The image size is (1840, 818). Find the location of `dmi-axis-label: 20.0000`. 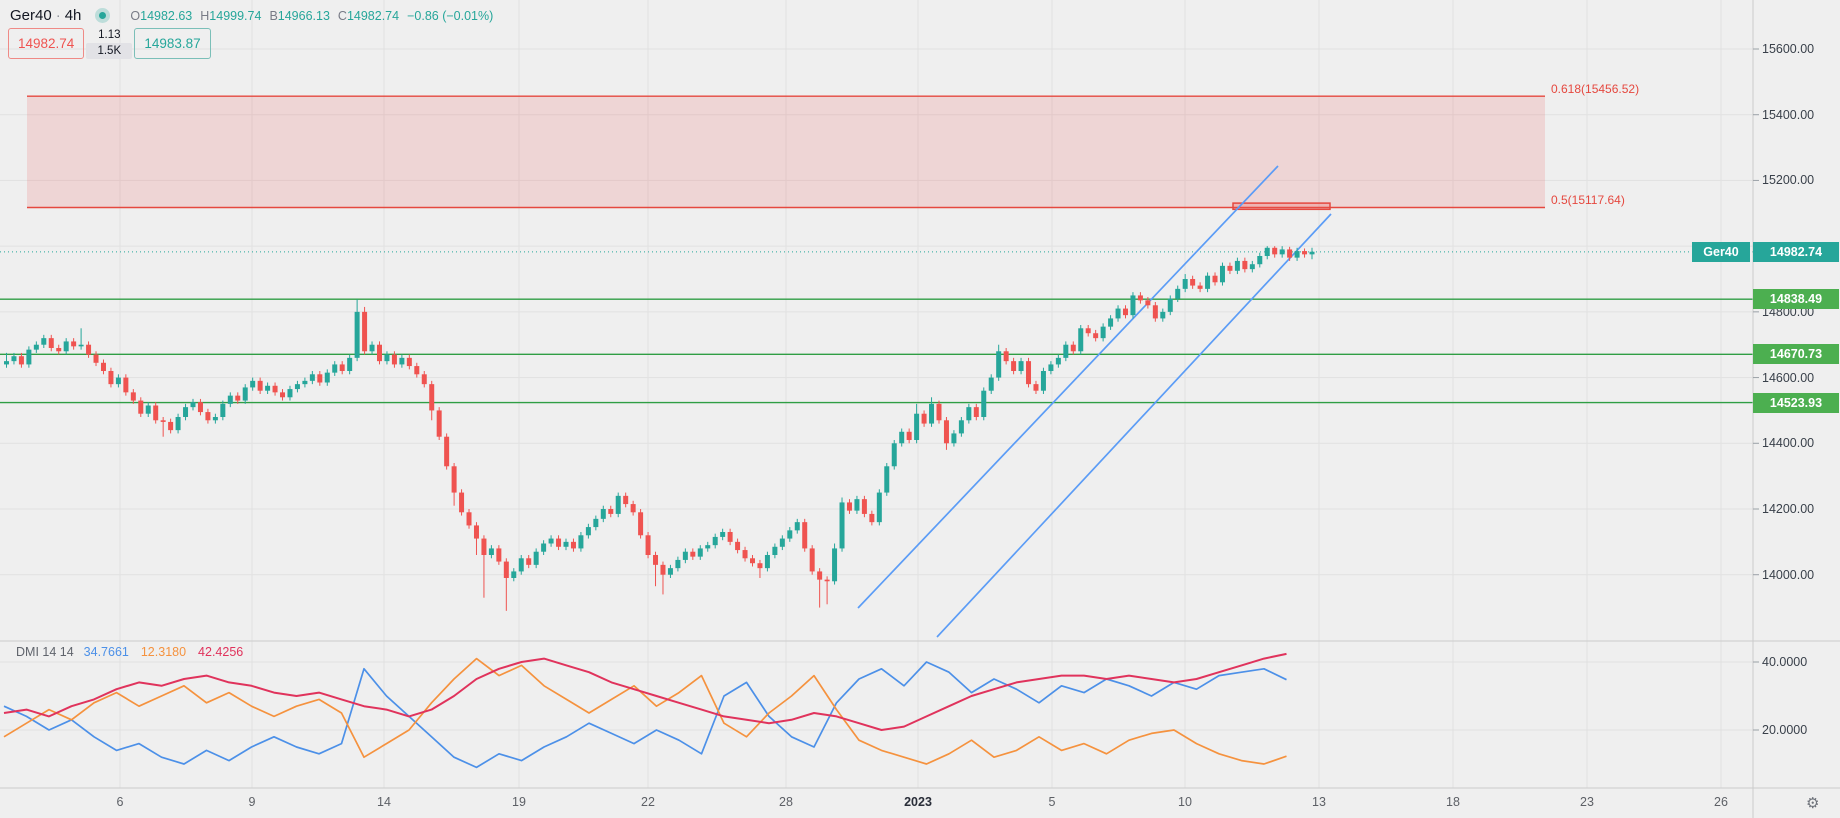

dmi-axis-label: 20.0000 is located at coordinates (1785, 730).